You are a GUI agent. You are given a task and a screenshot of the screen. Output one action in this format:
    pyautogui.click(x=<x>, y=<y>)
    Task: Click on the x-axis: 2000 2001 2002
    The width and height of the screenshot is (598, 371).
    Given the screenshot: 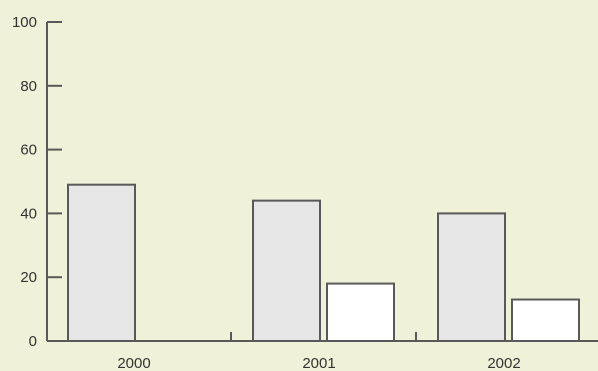 What is the action you would take?
    pyautogui.click(x=322, y=351)
    